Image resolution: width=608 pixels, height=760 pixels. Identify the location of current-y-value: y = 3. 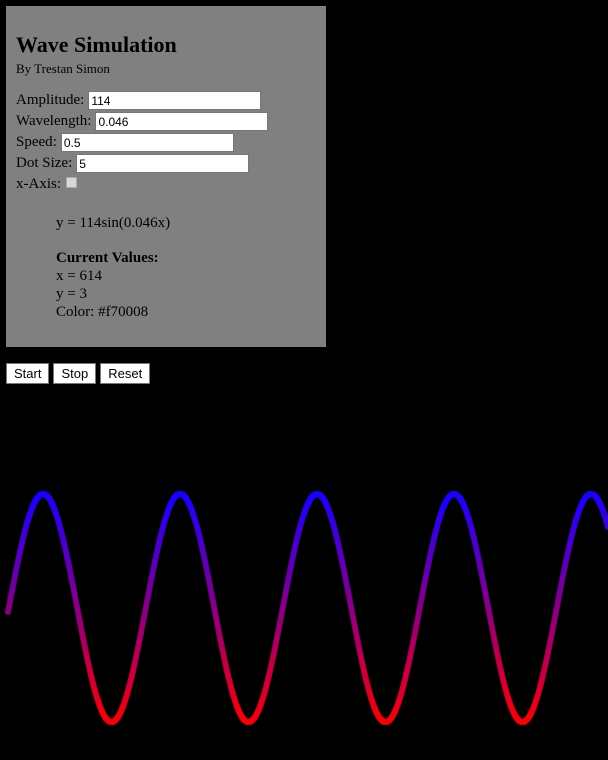
(71, 294).